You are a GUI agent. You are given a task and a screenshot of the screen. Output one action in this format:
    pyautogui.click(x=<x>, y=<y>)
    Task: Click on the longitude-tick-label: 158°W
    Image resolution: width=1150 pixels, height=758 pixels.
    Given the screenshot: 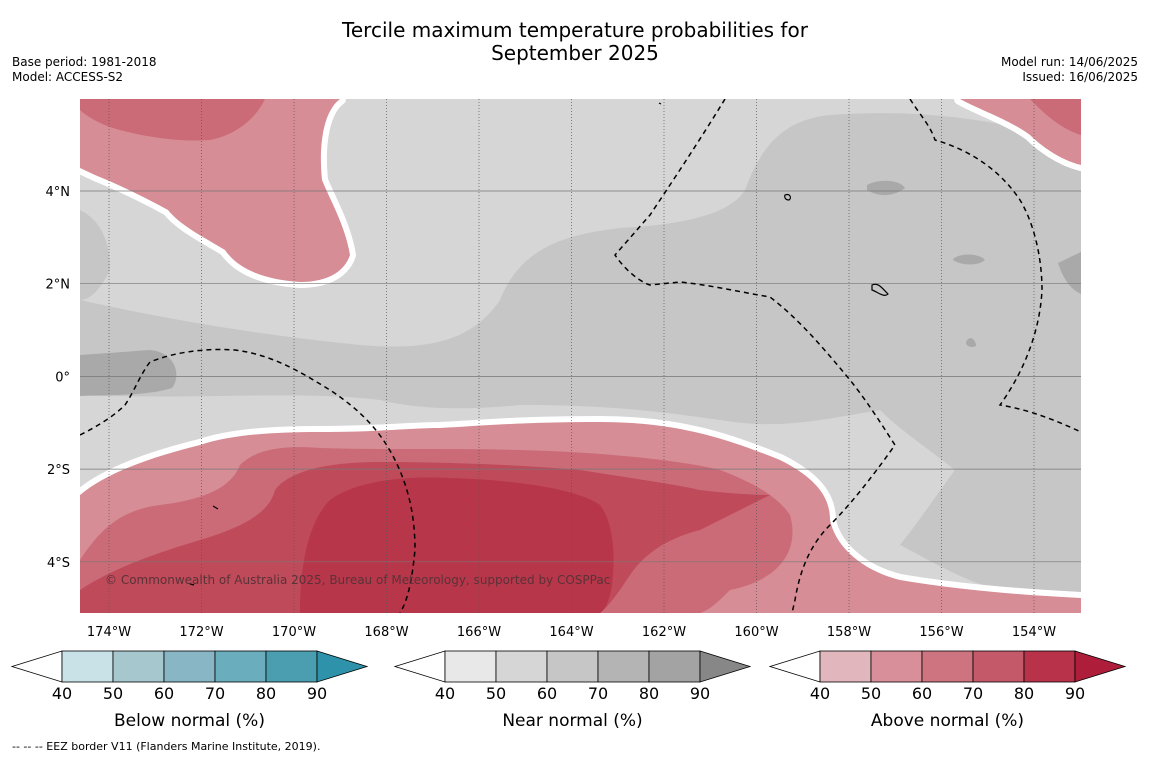 What is the action you would take?
    pyautogui.click(x=849, y=632)
    